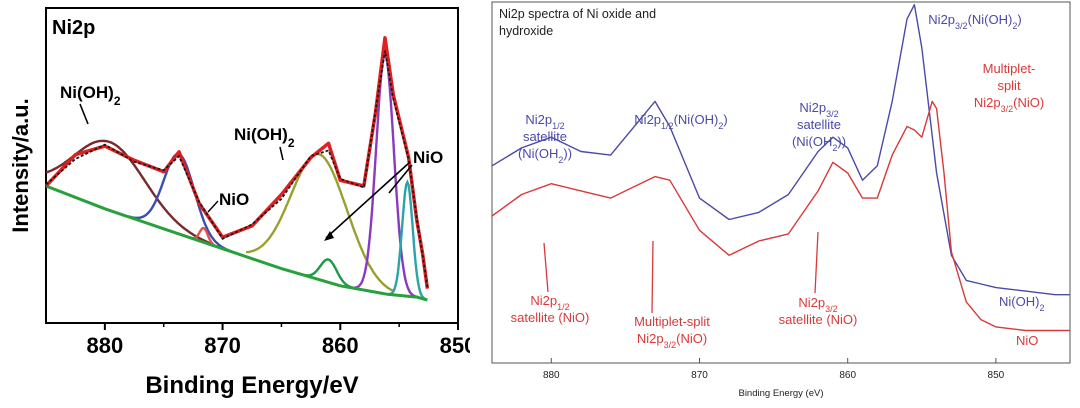  Describe the element at coordinates (544, 121) in the screenshot. I see `annotation-ni2p12-sat-ni-oh2: Ni2p1/2` at that location.